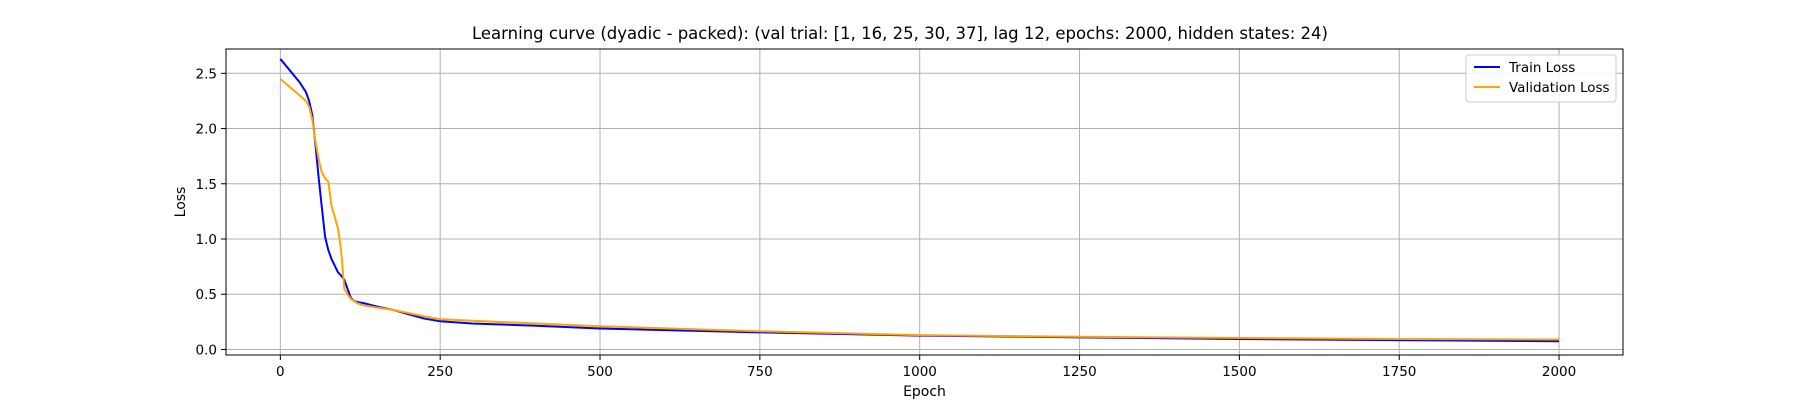 This screenshot has width=1800, height=400. I want to click on x-tick-label: 2000, so click(1559, 372).